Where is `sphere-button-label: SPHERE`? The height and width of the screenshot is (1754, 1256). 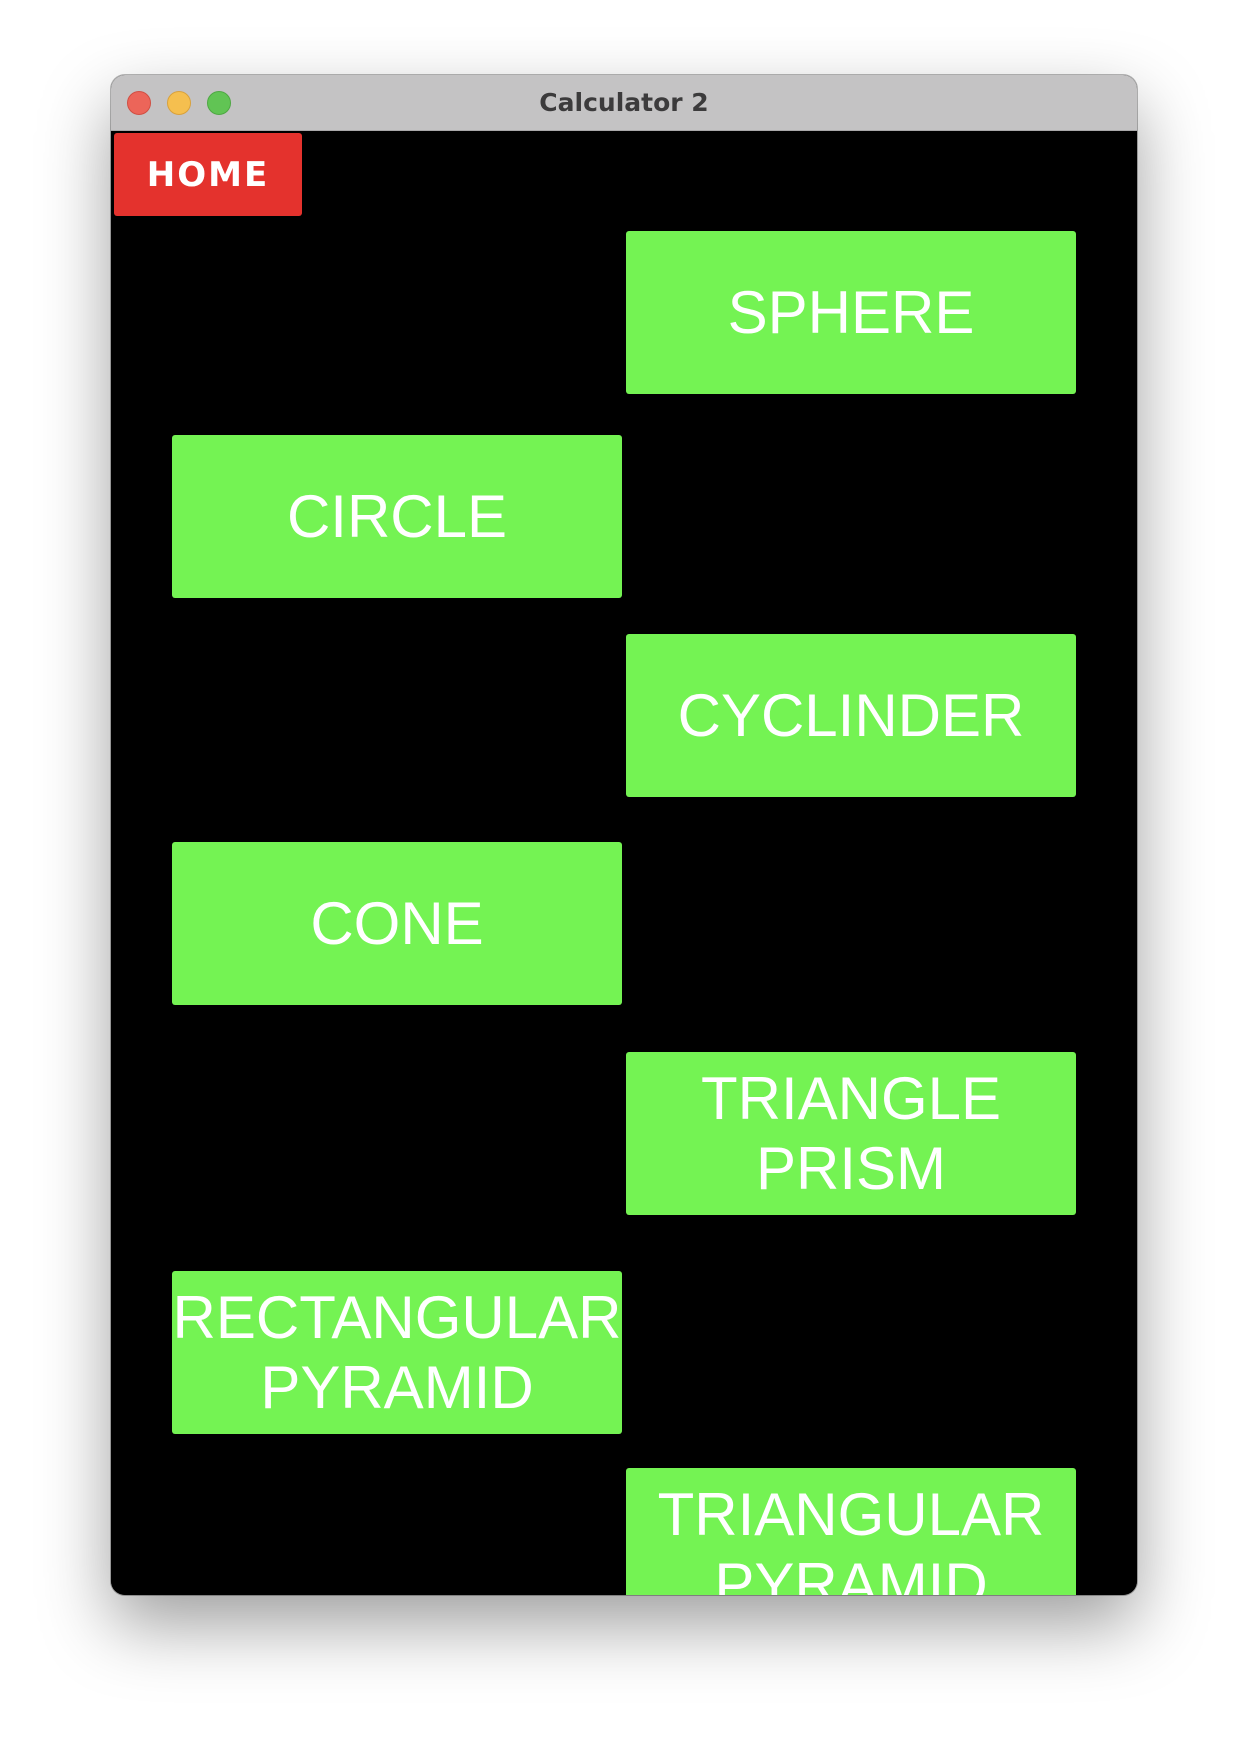
sphere-button-label: SPHERE is located at coordinates (851, 312).